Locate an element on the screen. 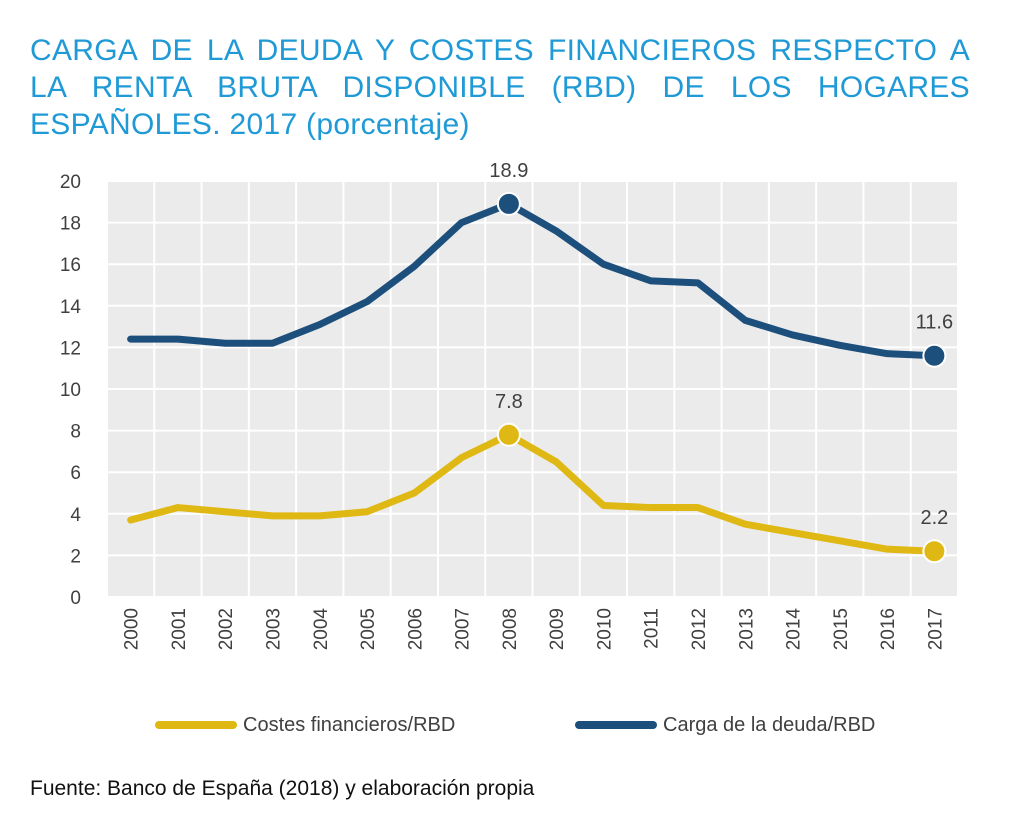 The image size is (1024, 825). x-tick-label: 2008 is located at coordinates (510, 629).